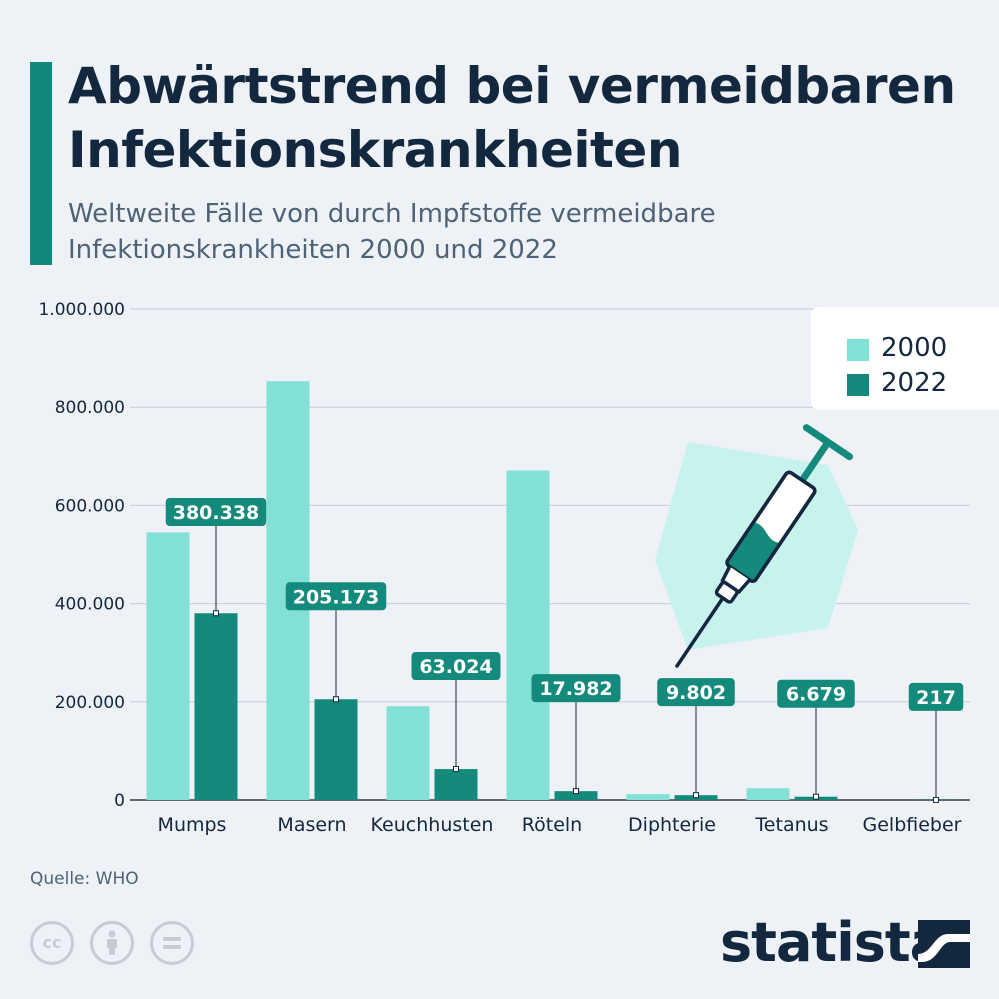 The width and height of the screenshot is (999, 999). What do you see at coordinates (432, 825) in the screenshot?
I see `x-tick-label: Keuchhusten` at bounding box center [432, 825].